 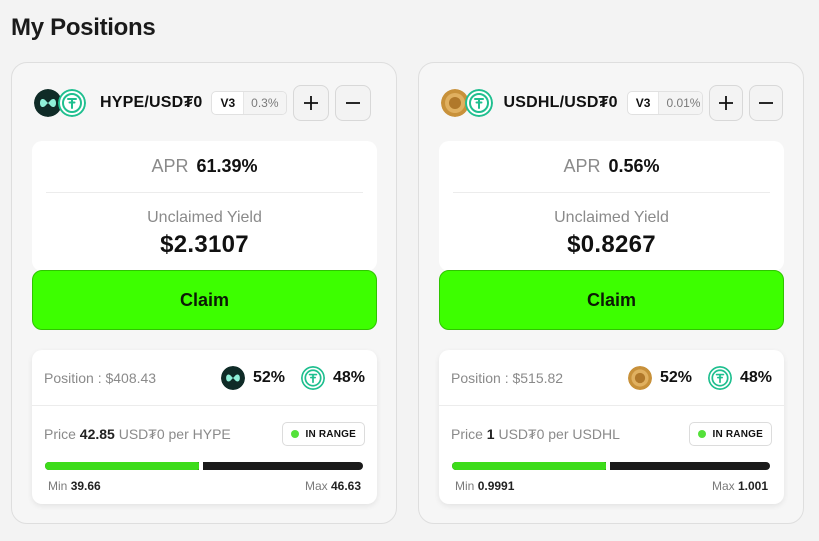 I want to click on max-text: Max 46.63, so click(x=333, y=486).